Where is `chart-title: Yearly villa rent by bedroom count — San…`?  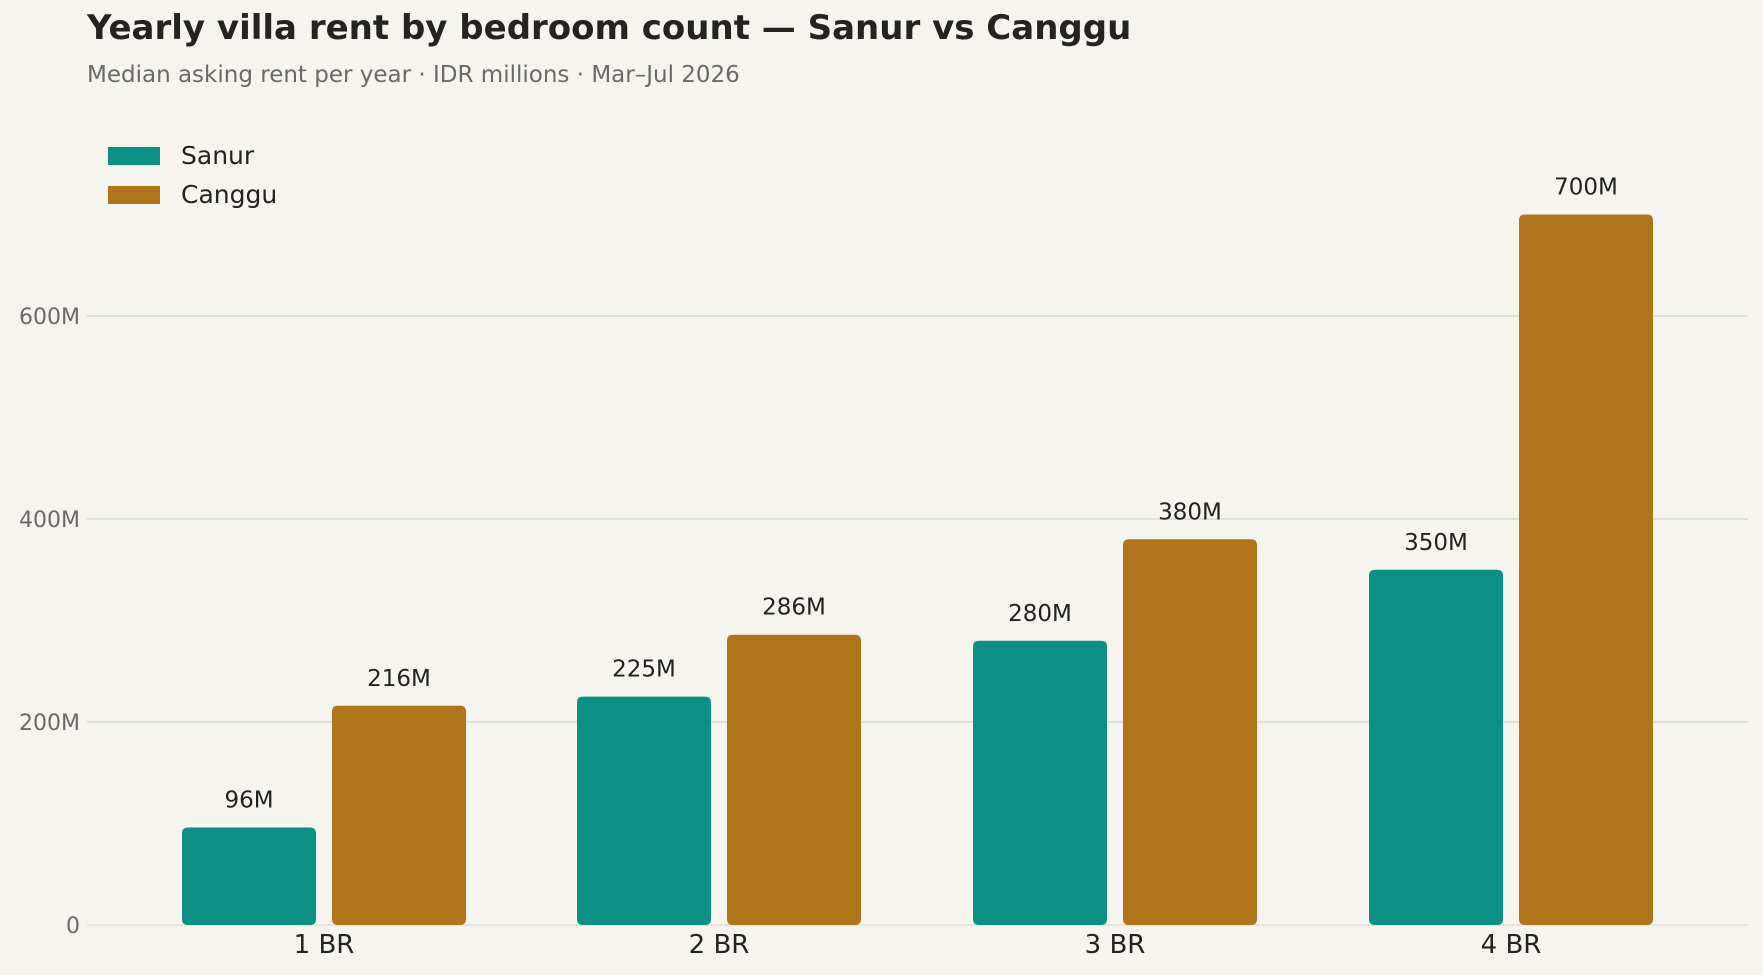
chart-title: Yearly villa rent by bedroom count — San… is located at coordinates (609, 28).